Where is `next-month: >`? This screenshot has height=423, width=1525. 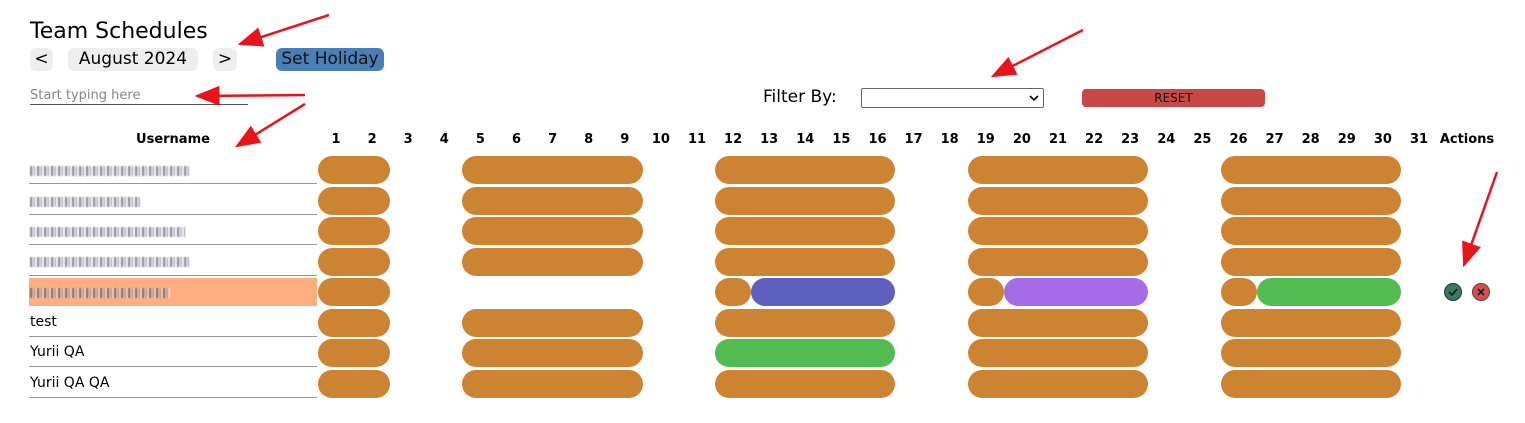
next-month: > is located at coordinates (225, 59).